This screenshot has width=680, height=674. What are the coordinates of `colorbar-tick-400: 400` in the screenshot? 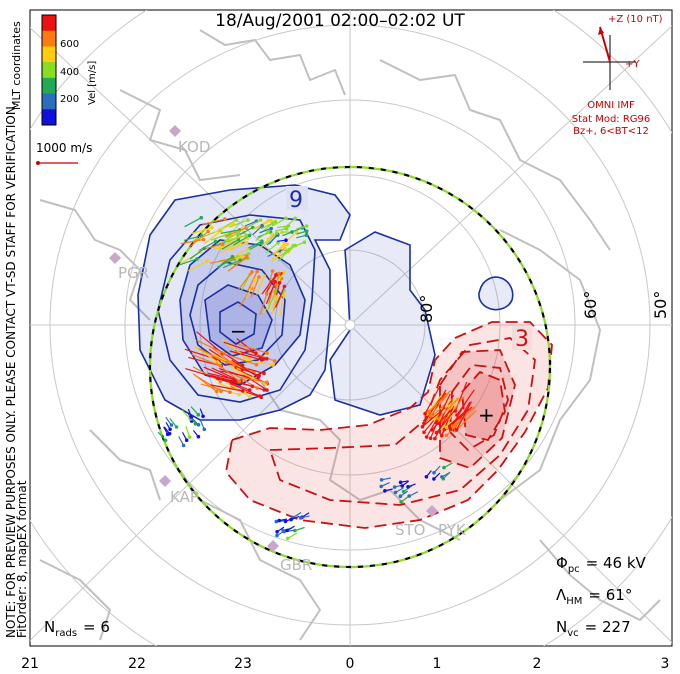 It's located at (69, 72).